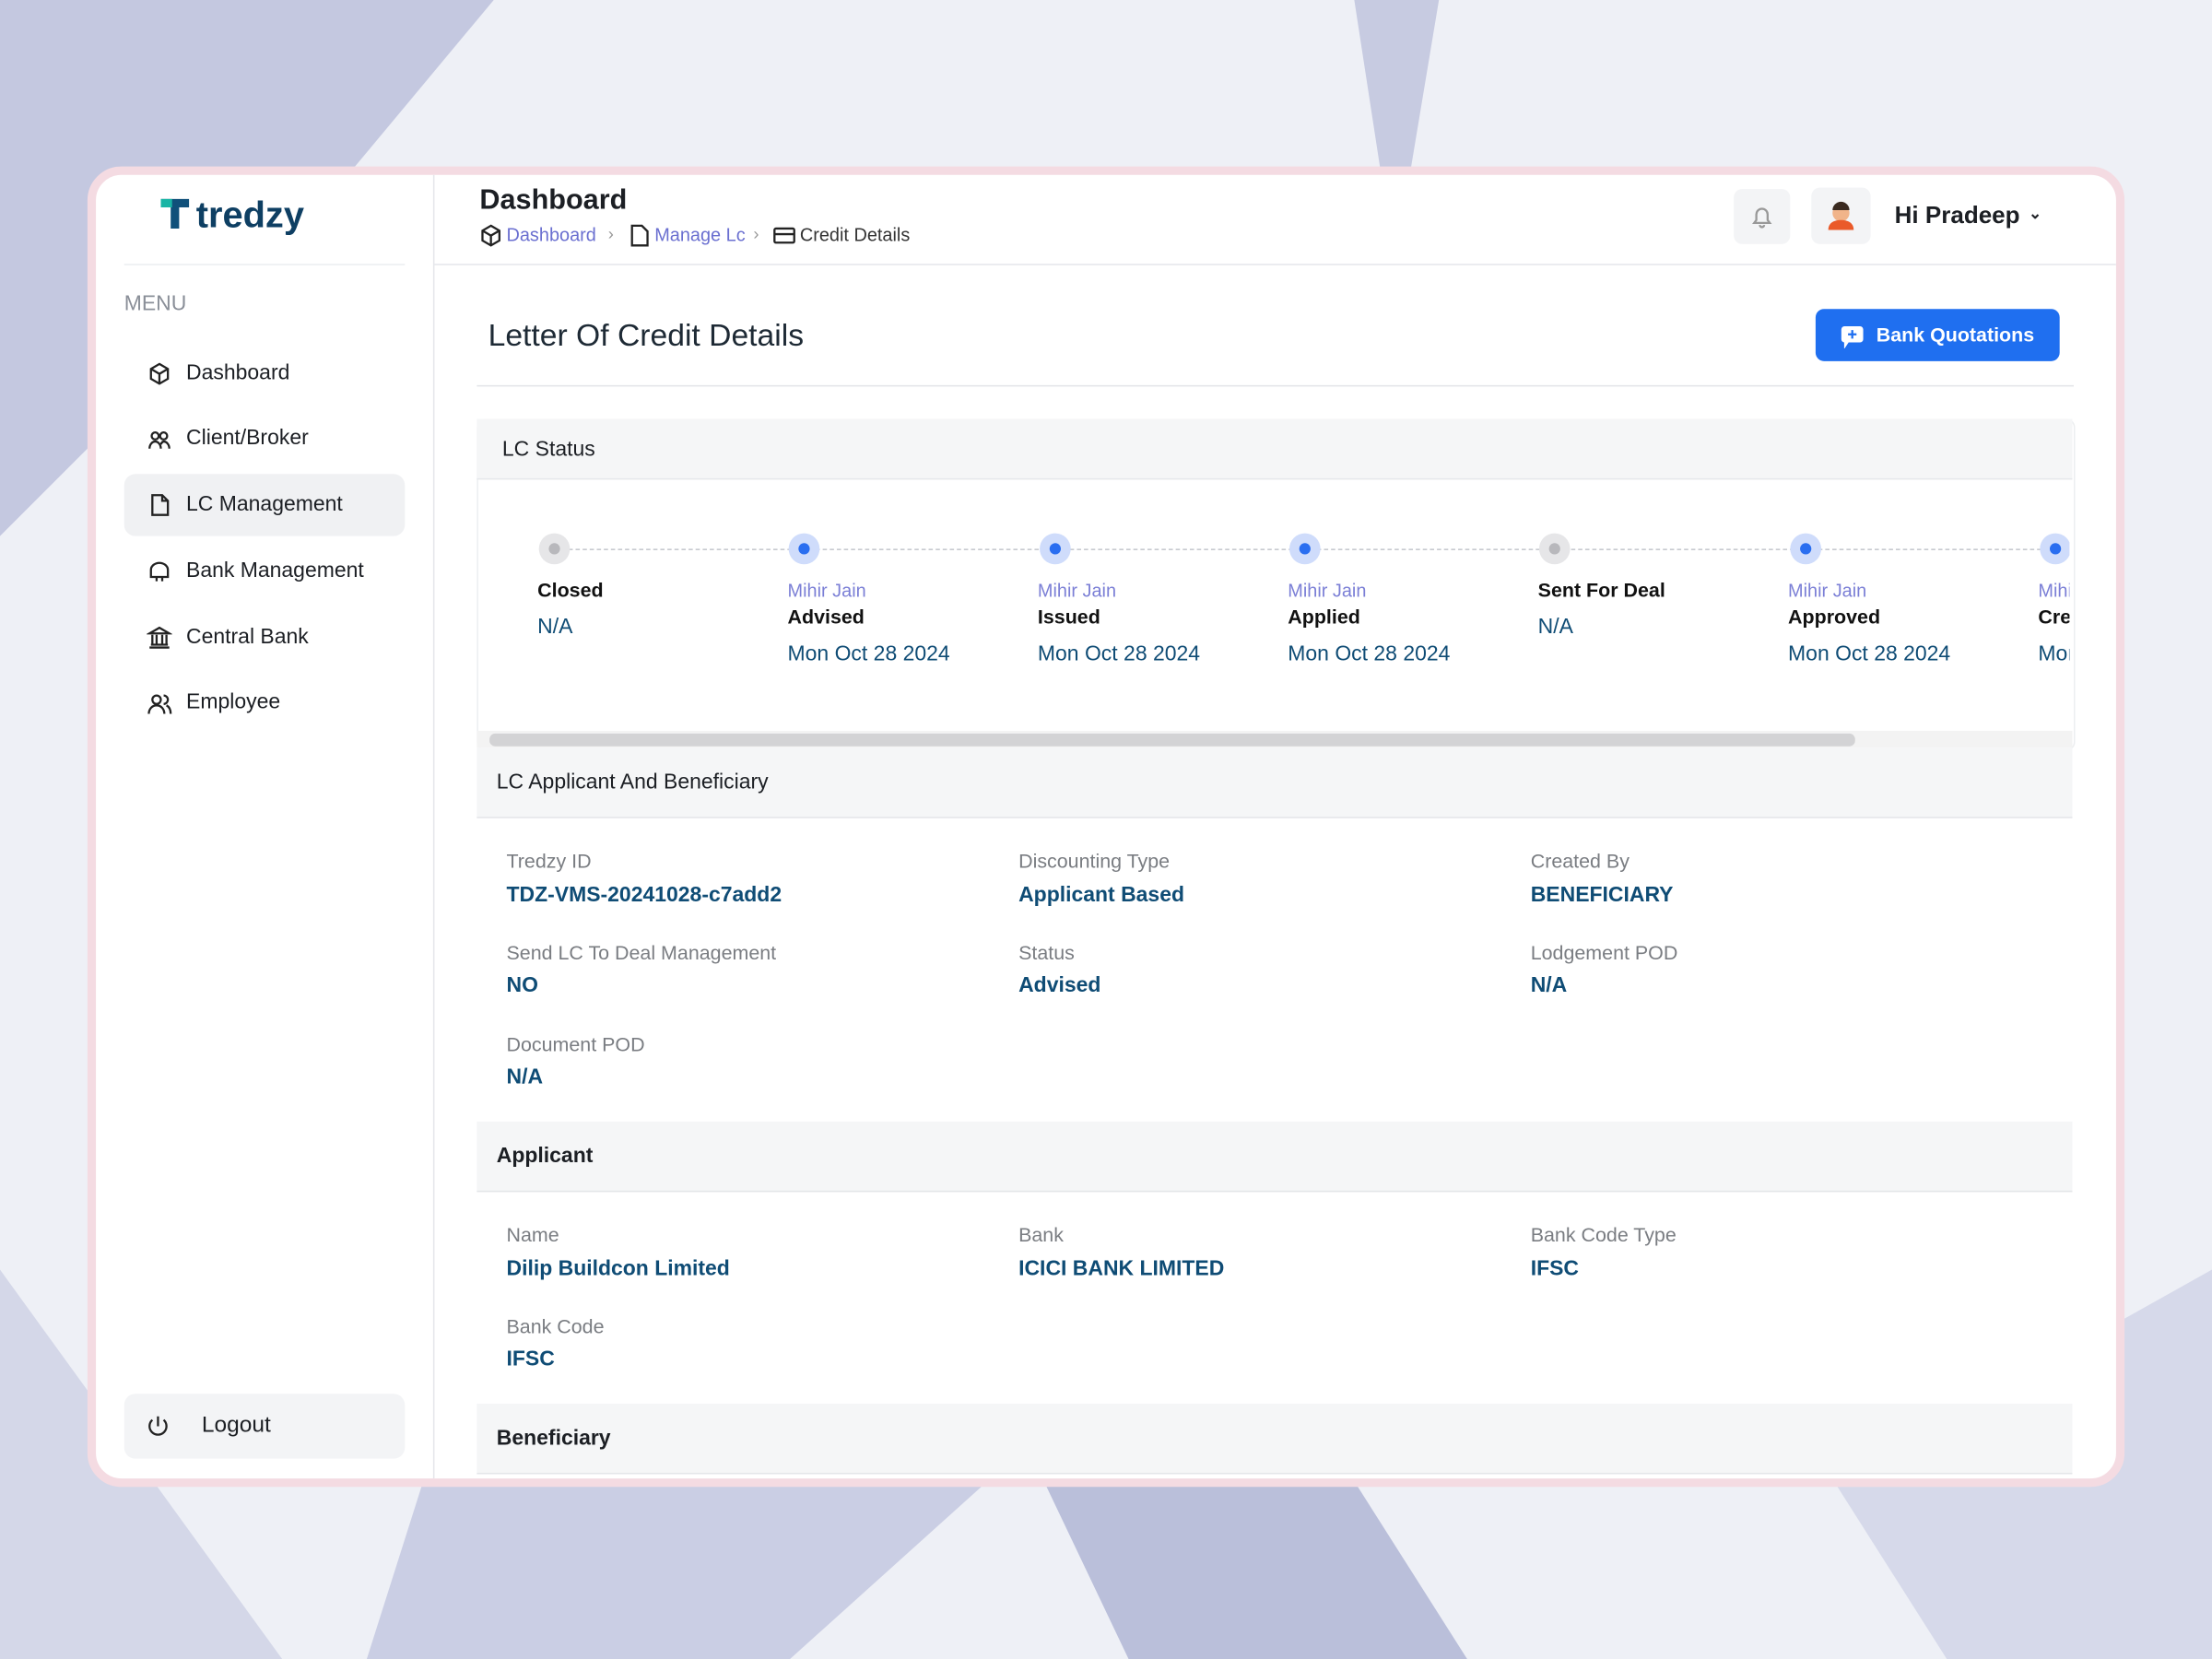  I want to click on avatar-button, so click(1841, 215).